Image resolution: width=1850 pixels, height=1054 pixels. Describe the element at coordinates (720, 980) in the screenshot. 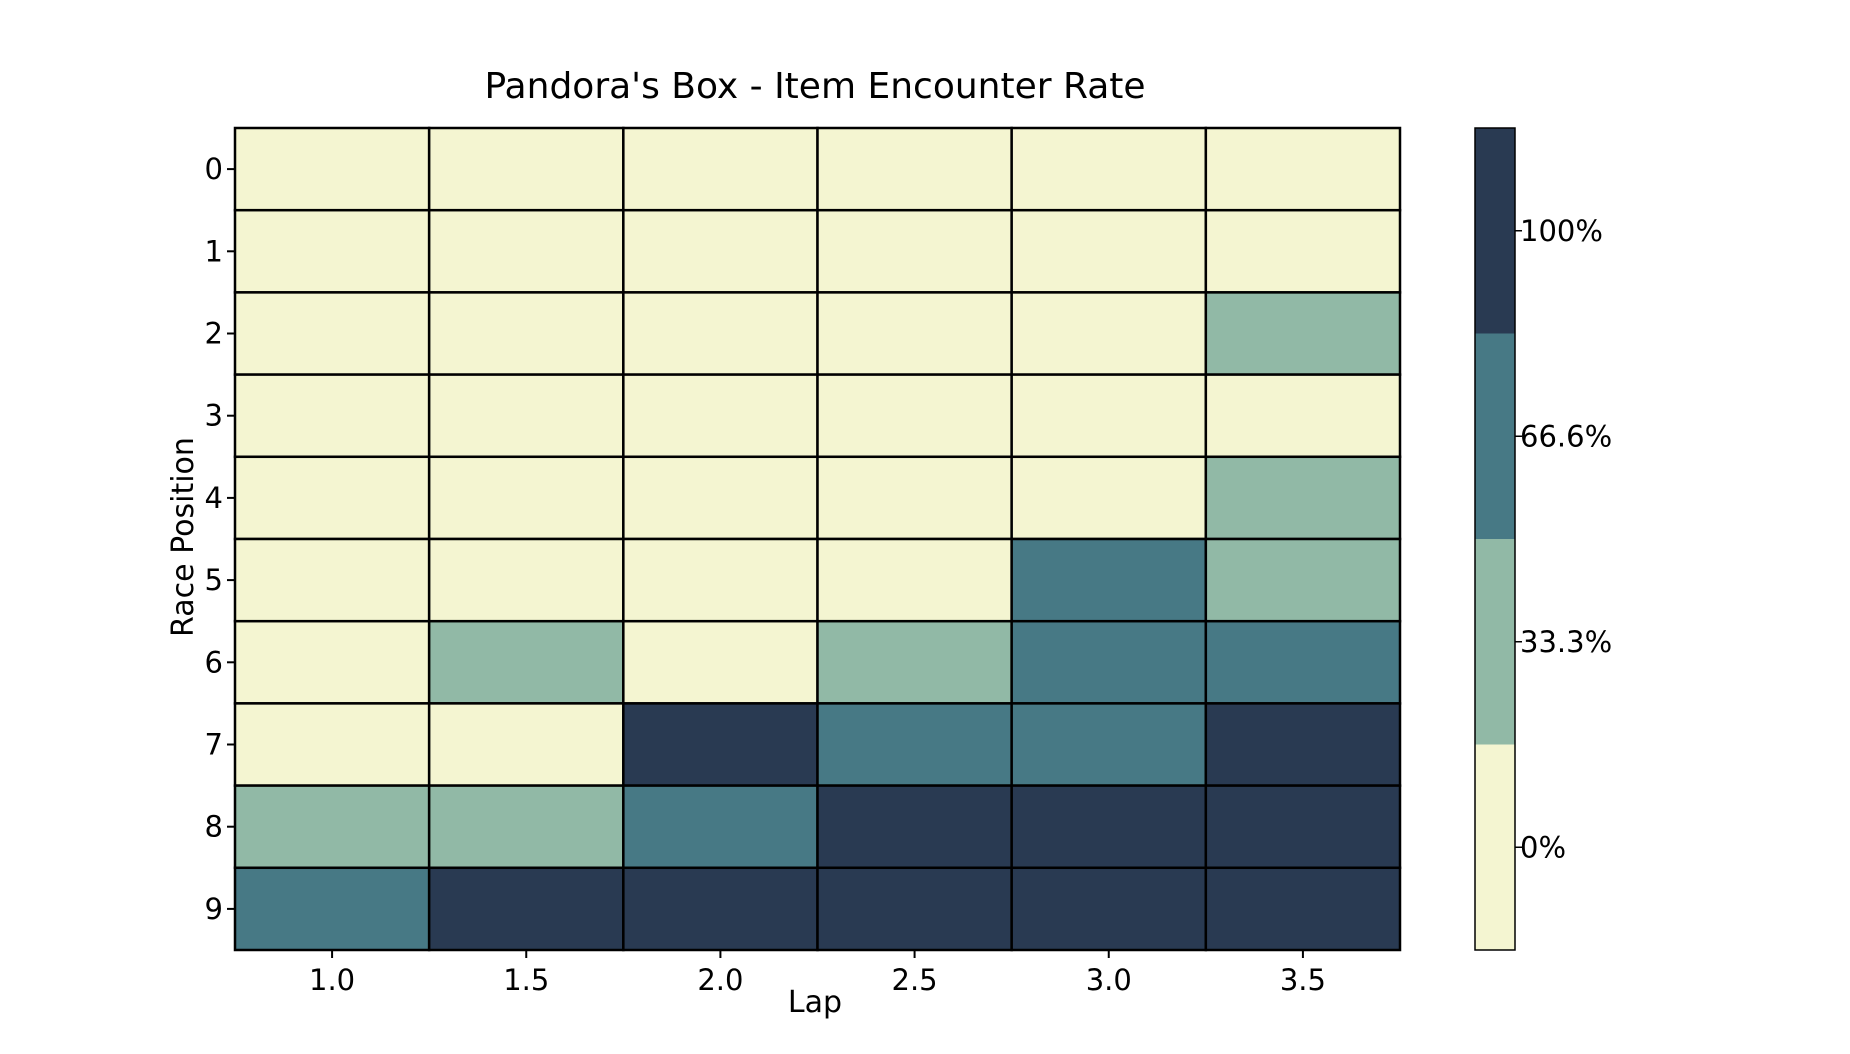

I see `x-tick-label-2: 2.0` at that location.